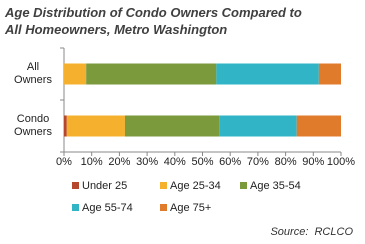  Describe the element at coordinates (286, 162) in the screenshot. I see `x-tick-label: 80%` at that location.